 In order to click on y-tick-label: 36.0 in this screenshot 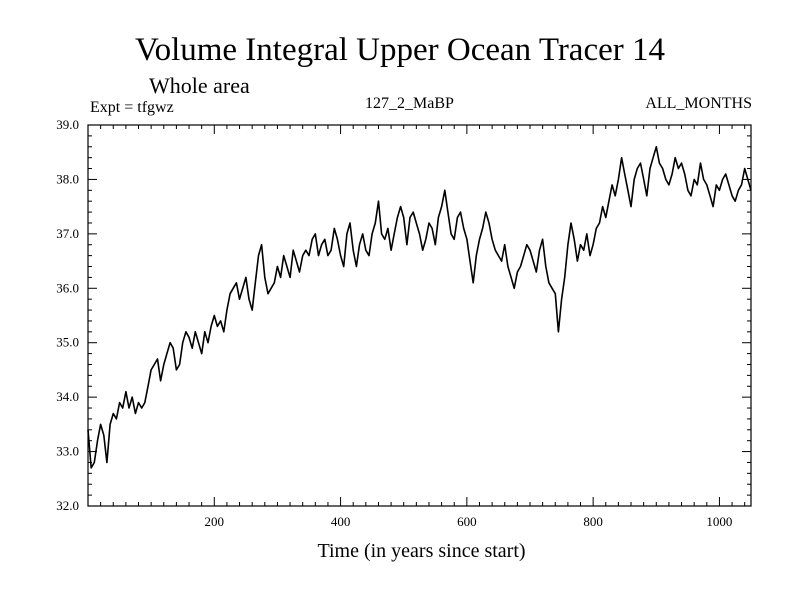, I will do `click(67, 287)`.